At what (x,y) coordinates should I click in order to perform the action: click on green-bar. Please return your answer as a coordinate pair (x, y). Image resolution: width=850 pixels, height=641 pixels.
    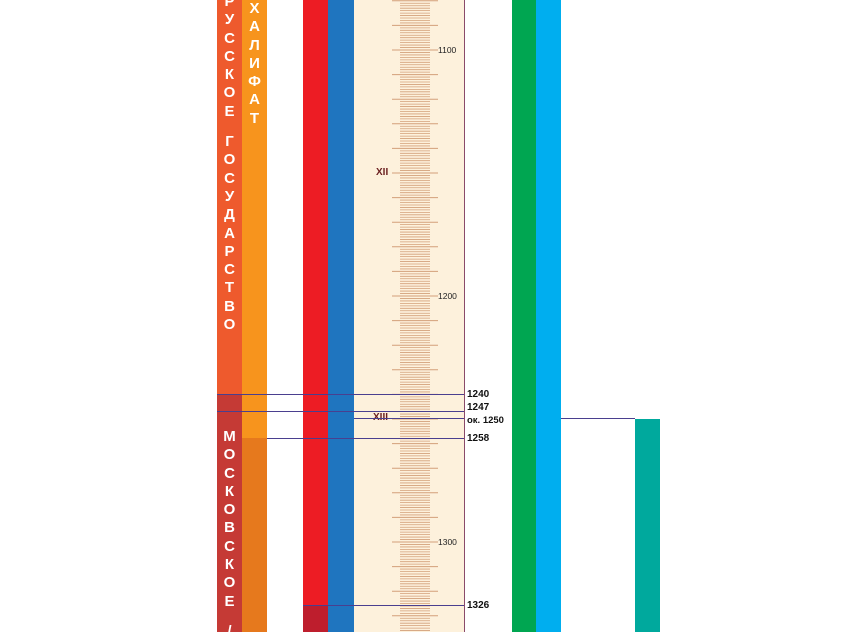
    Looking at the image, I should click on (524, 316).